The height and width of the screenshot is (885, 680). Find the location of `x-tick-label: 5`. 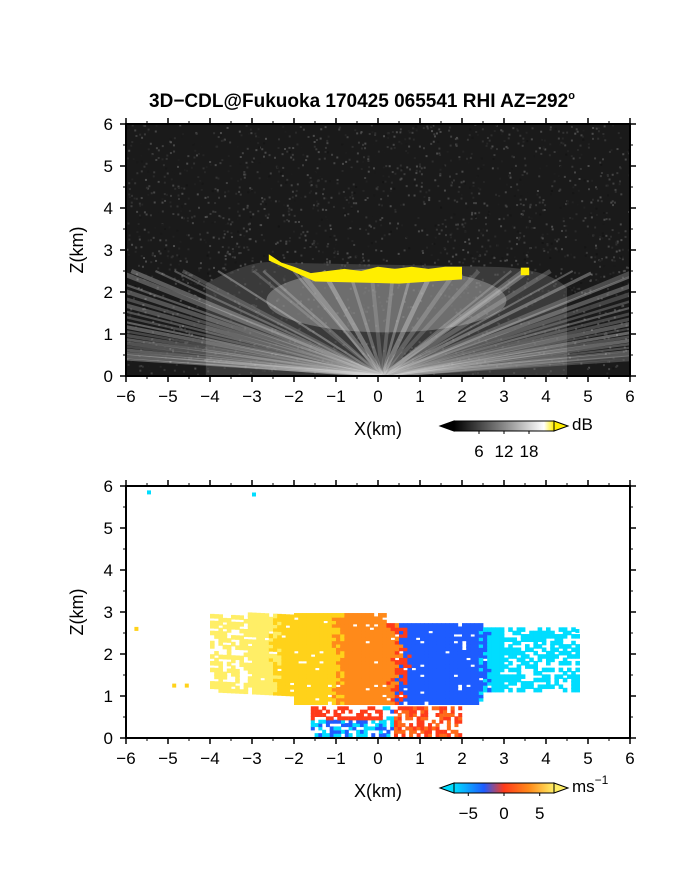

x-tick-label: 5 is located at coordinates (587, 396).